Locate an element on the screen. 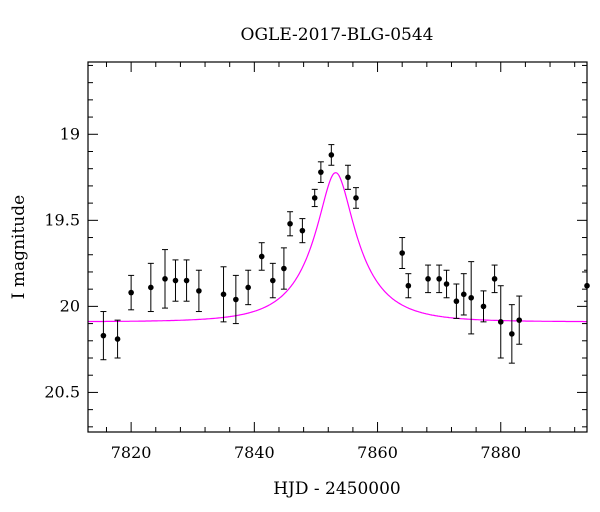 The image size is (600, 512). y-tick-label: 19.5 is located at coordinates (62, 219).